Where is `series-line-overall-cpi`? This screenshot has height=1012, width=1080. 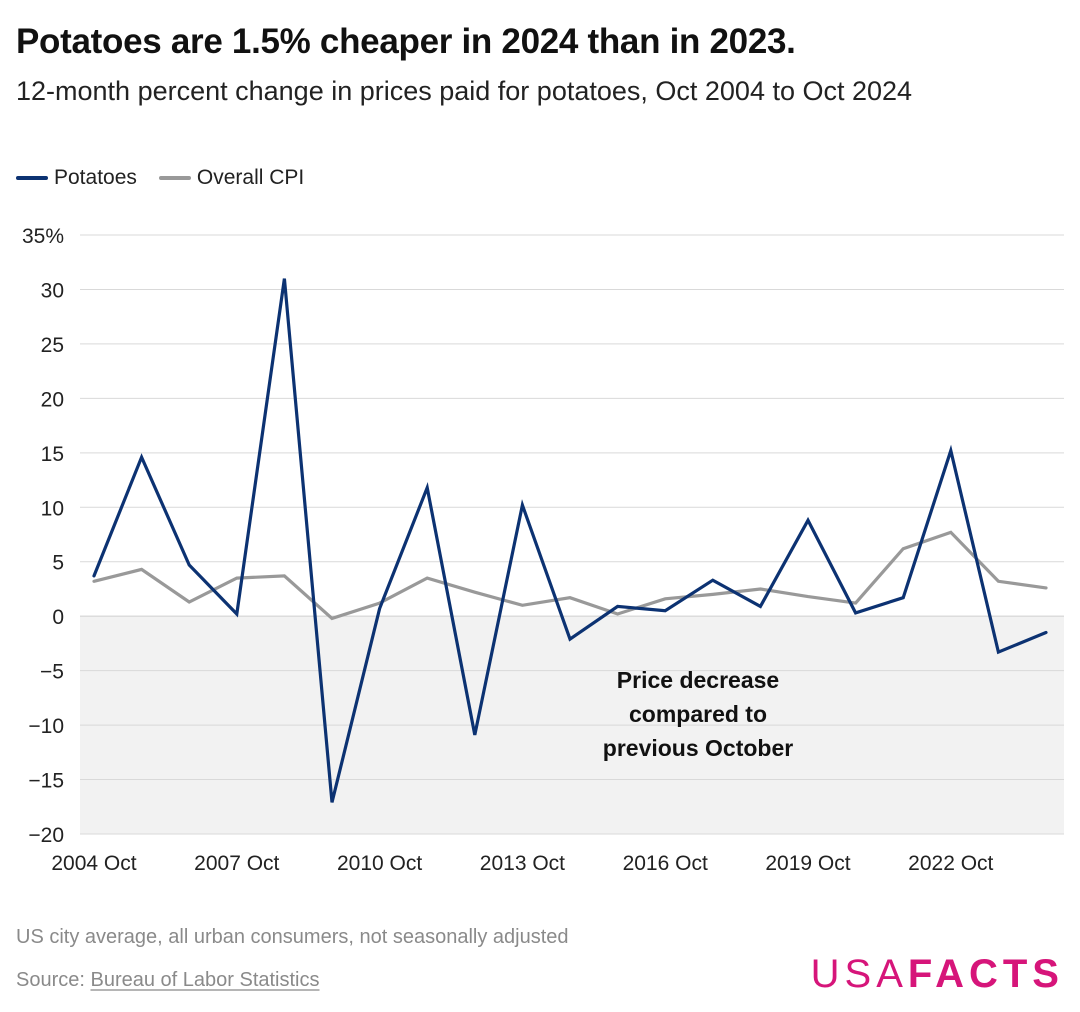 series-line-overall-cpi is located at coordinates (570, 575).